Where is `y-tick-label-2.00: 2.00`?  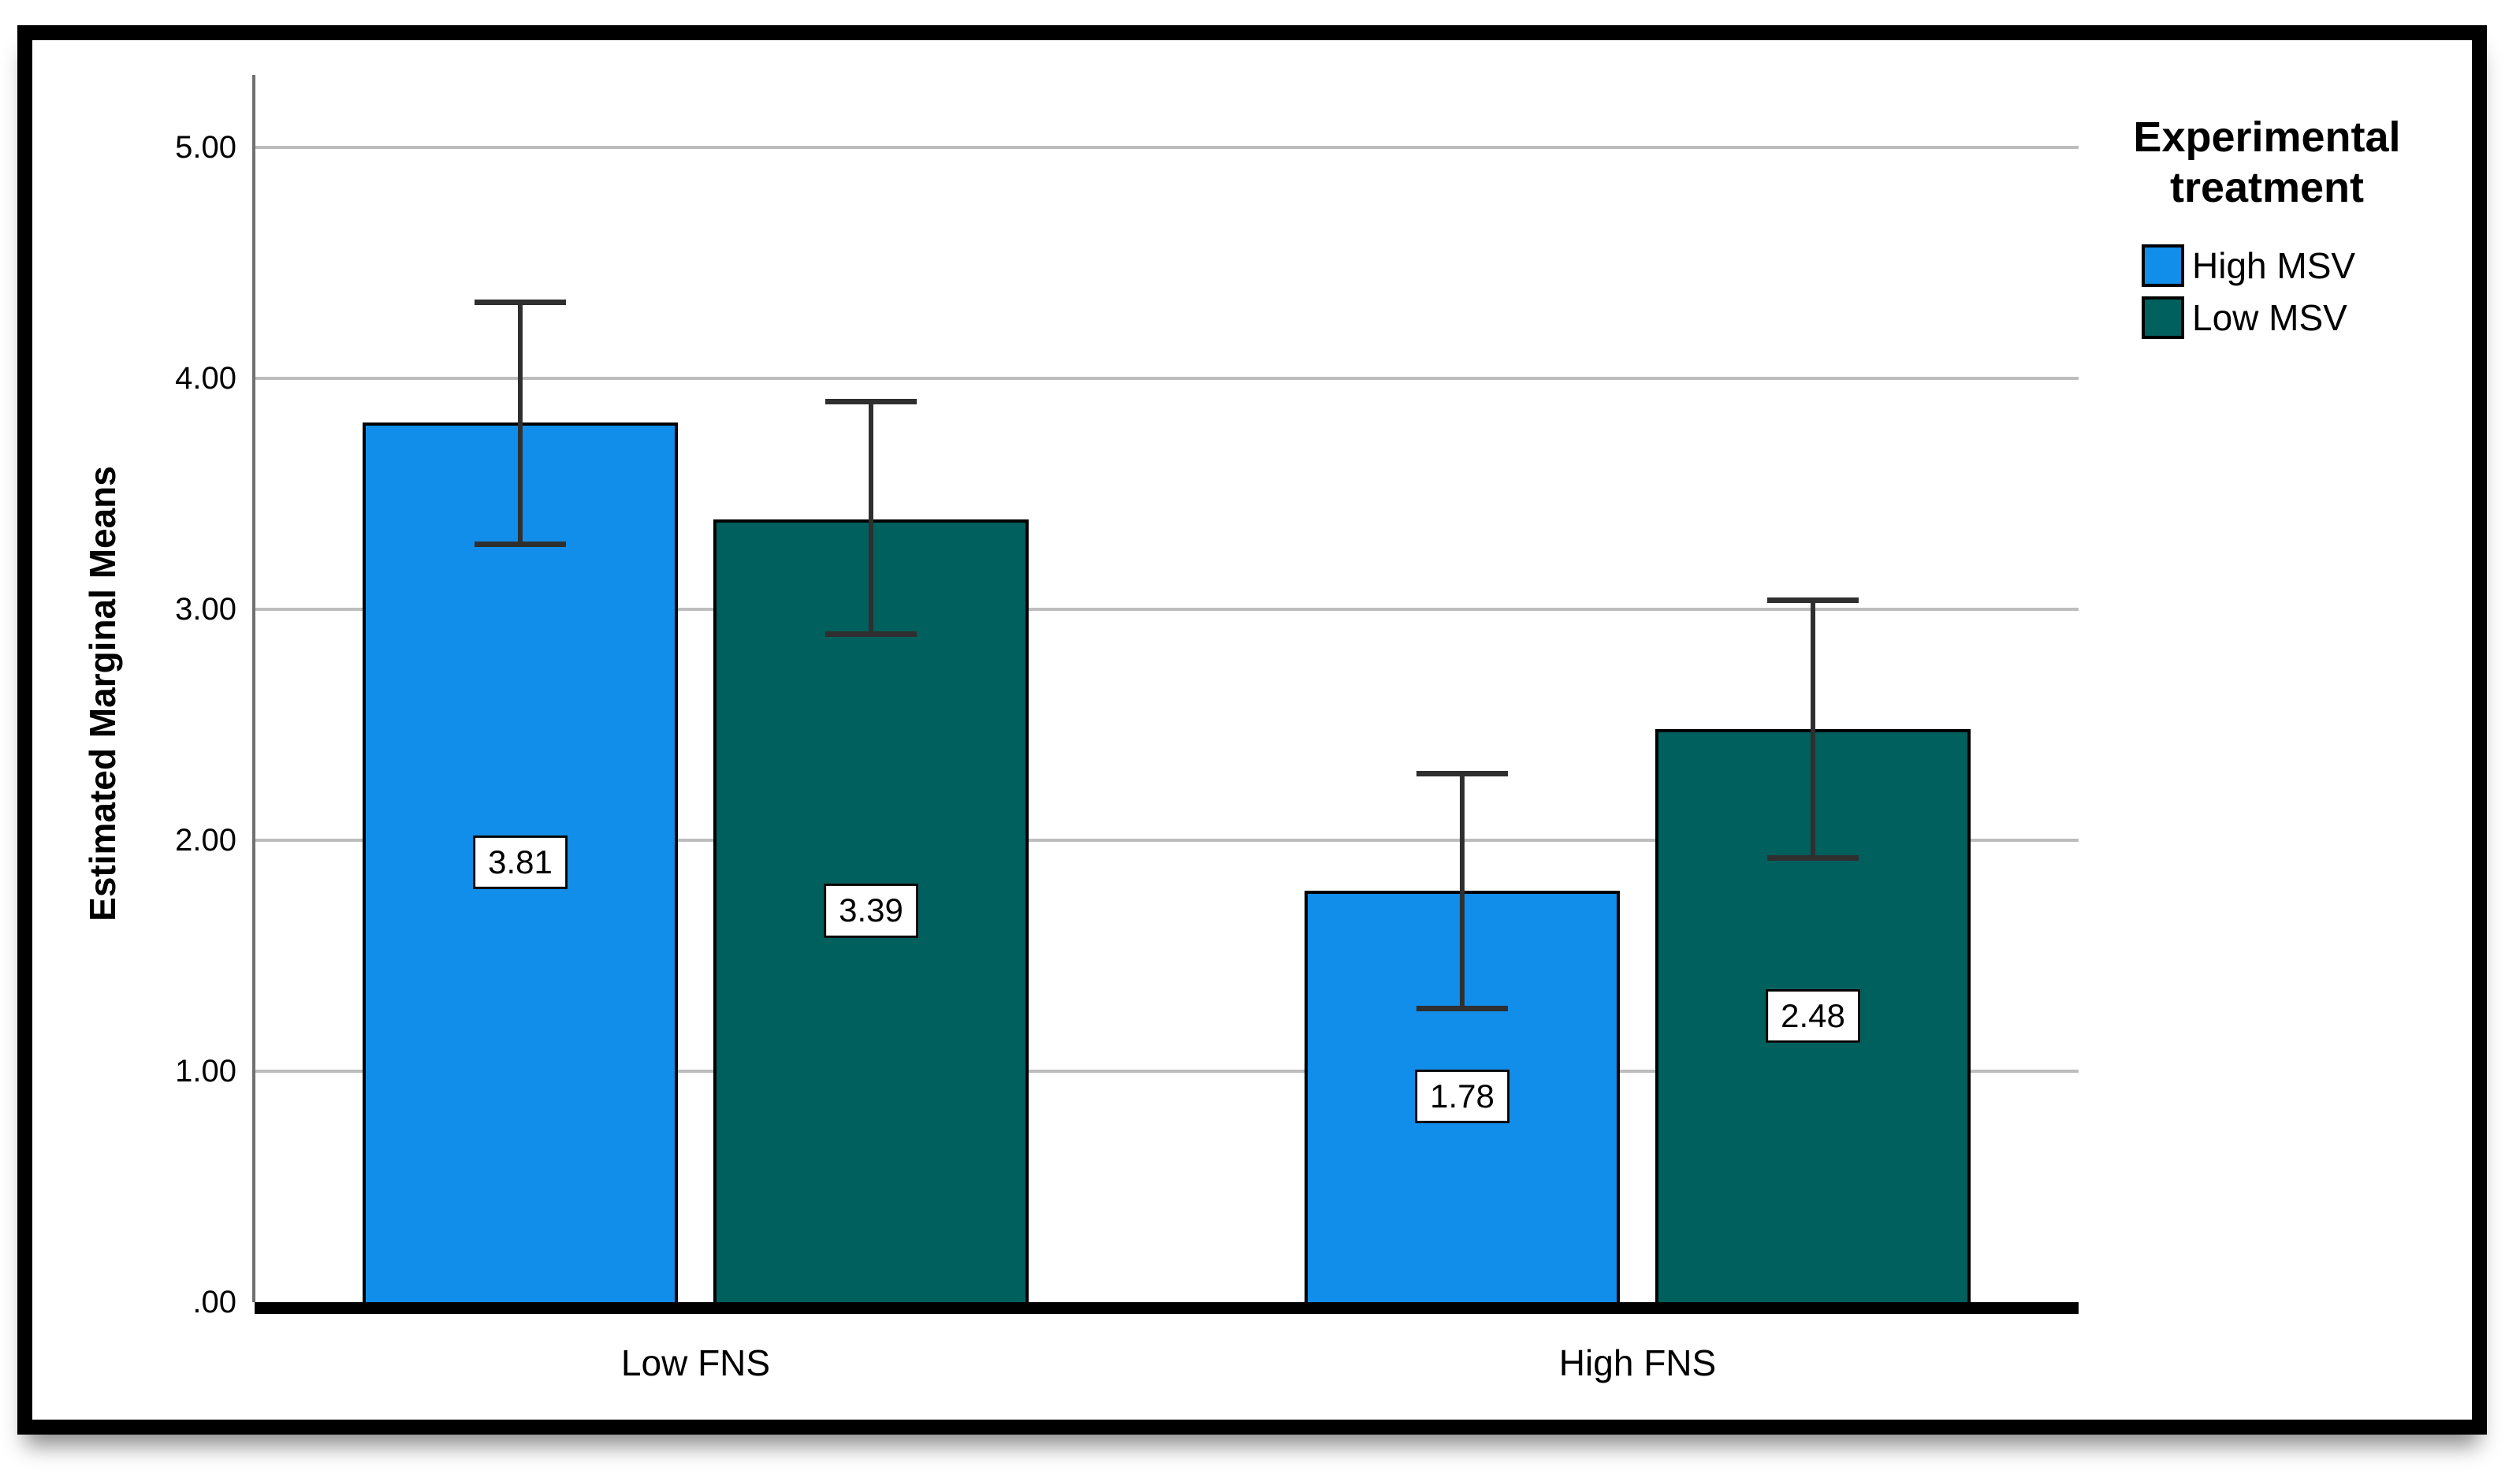 y-tick-label-2.00: 2.00 is located at coordinates (205, 841).